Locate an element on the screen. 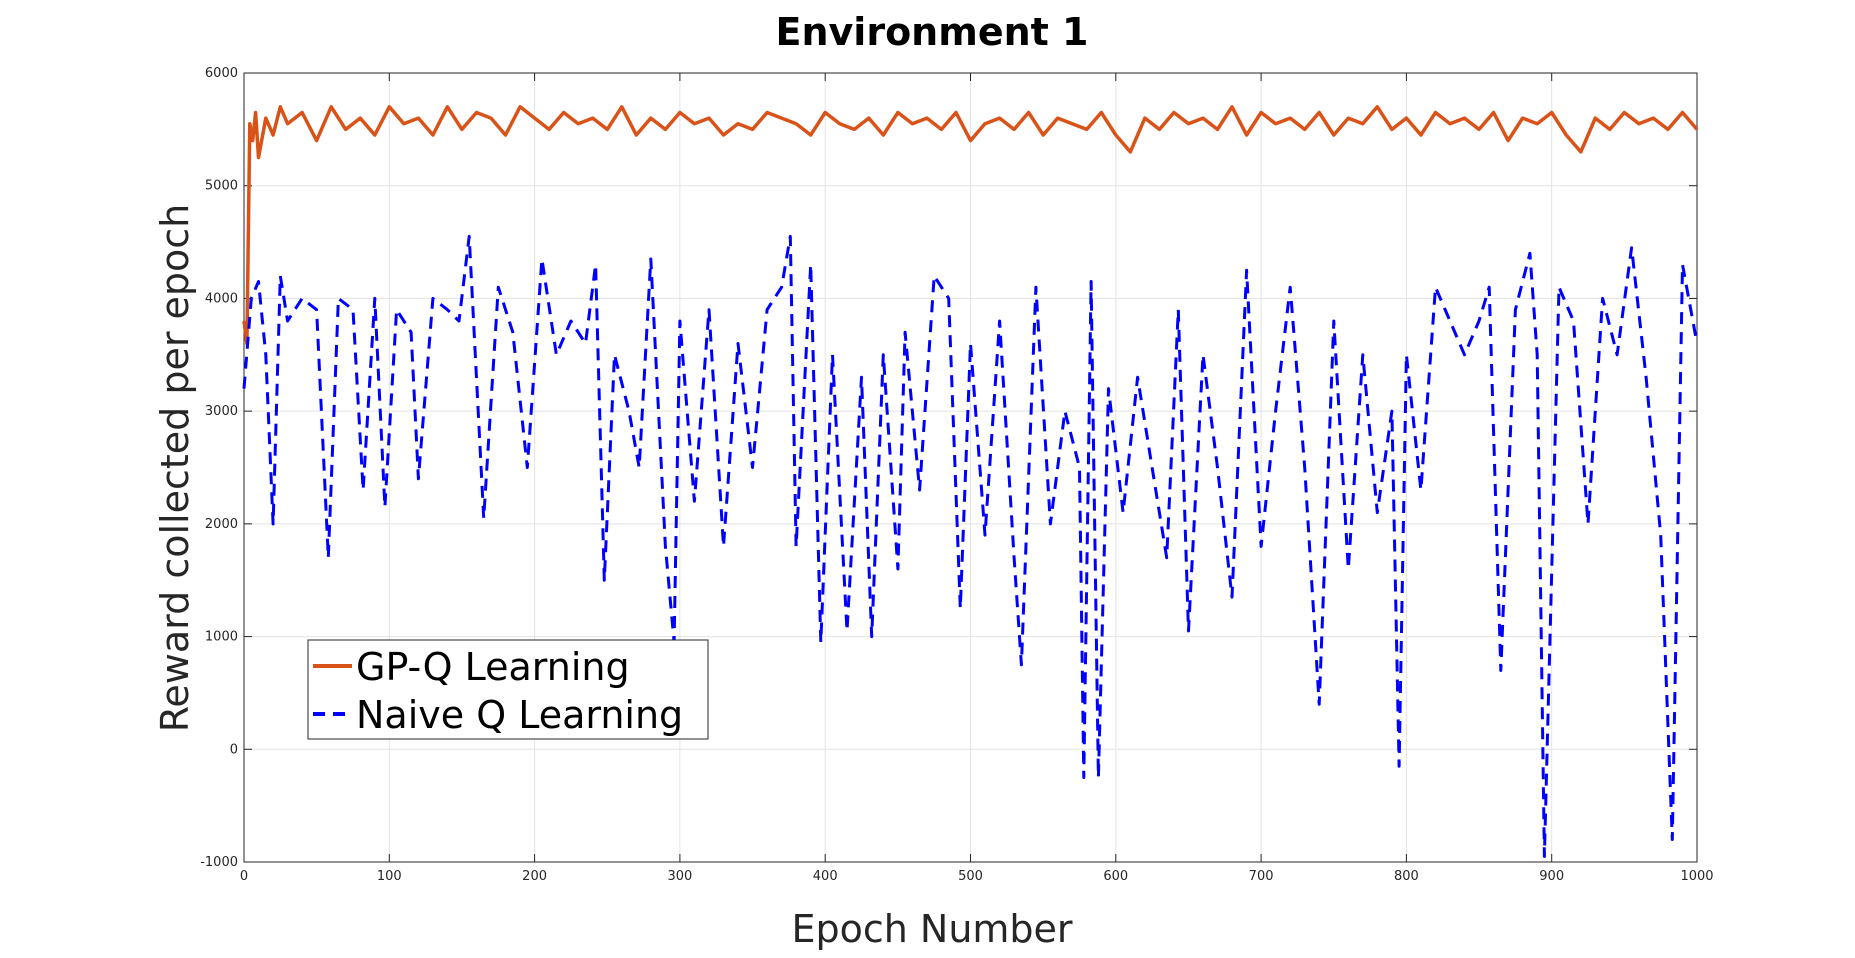  y-tick-label: 0 is located at coordinates (234, 749).